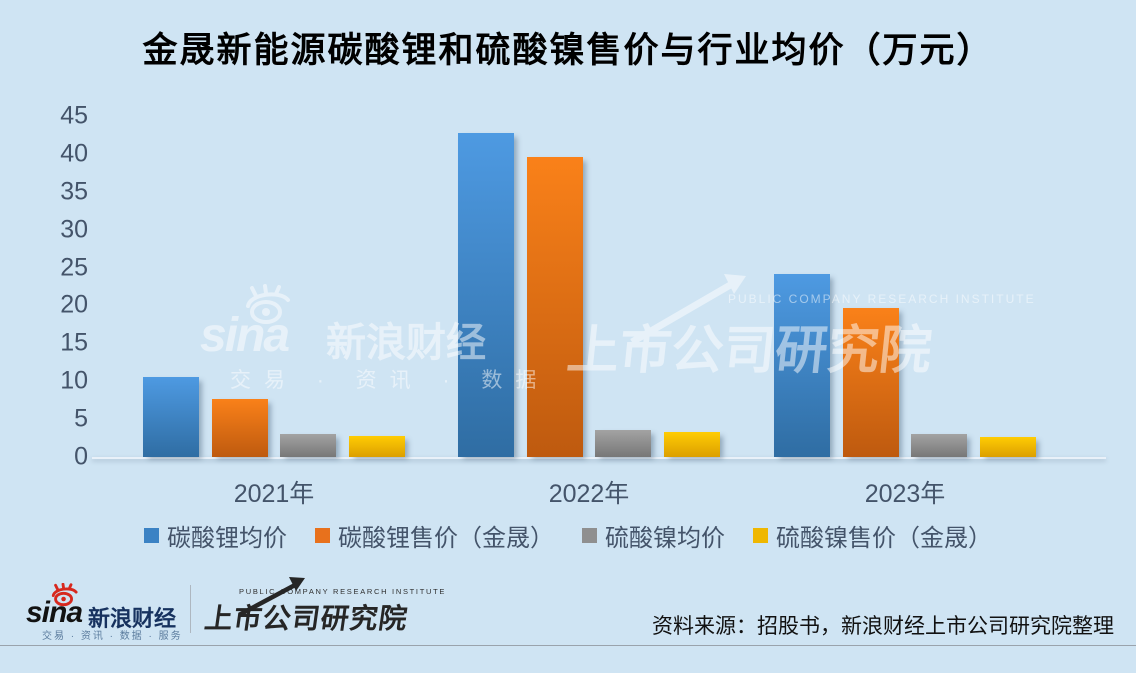 This screenshot has width=1136, height=673. What do you see at coordinates (151, 535) in the screenshot?
I see `legend-swatch-series0` at bounding box center [151, 535].